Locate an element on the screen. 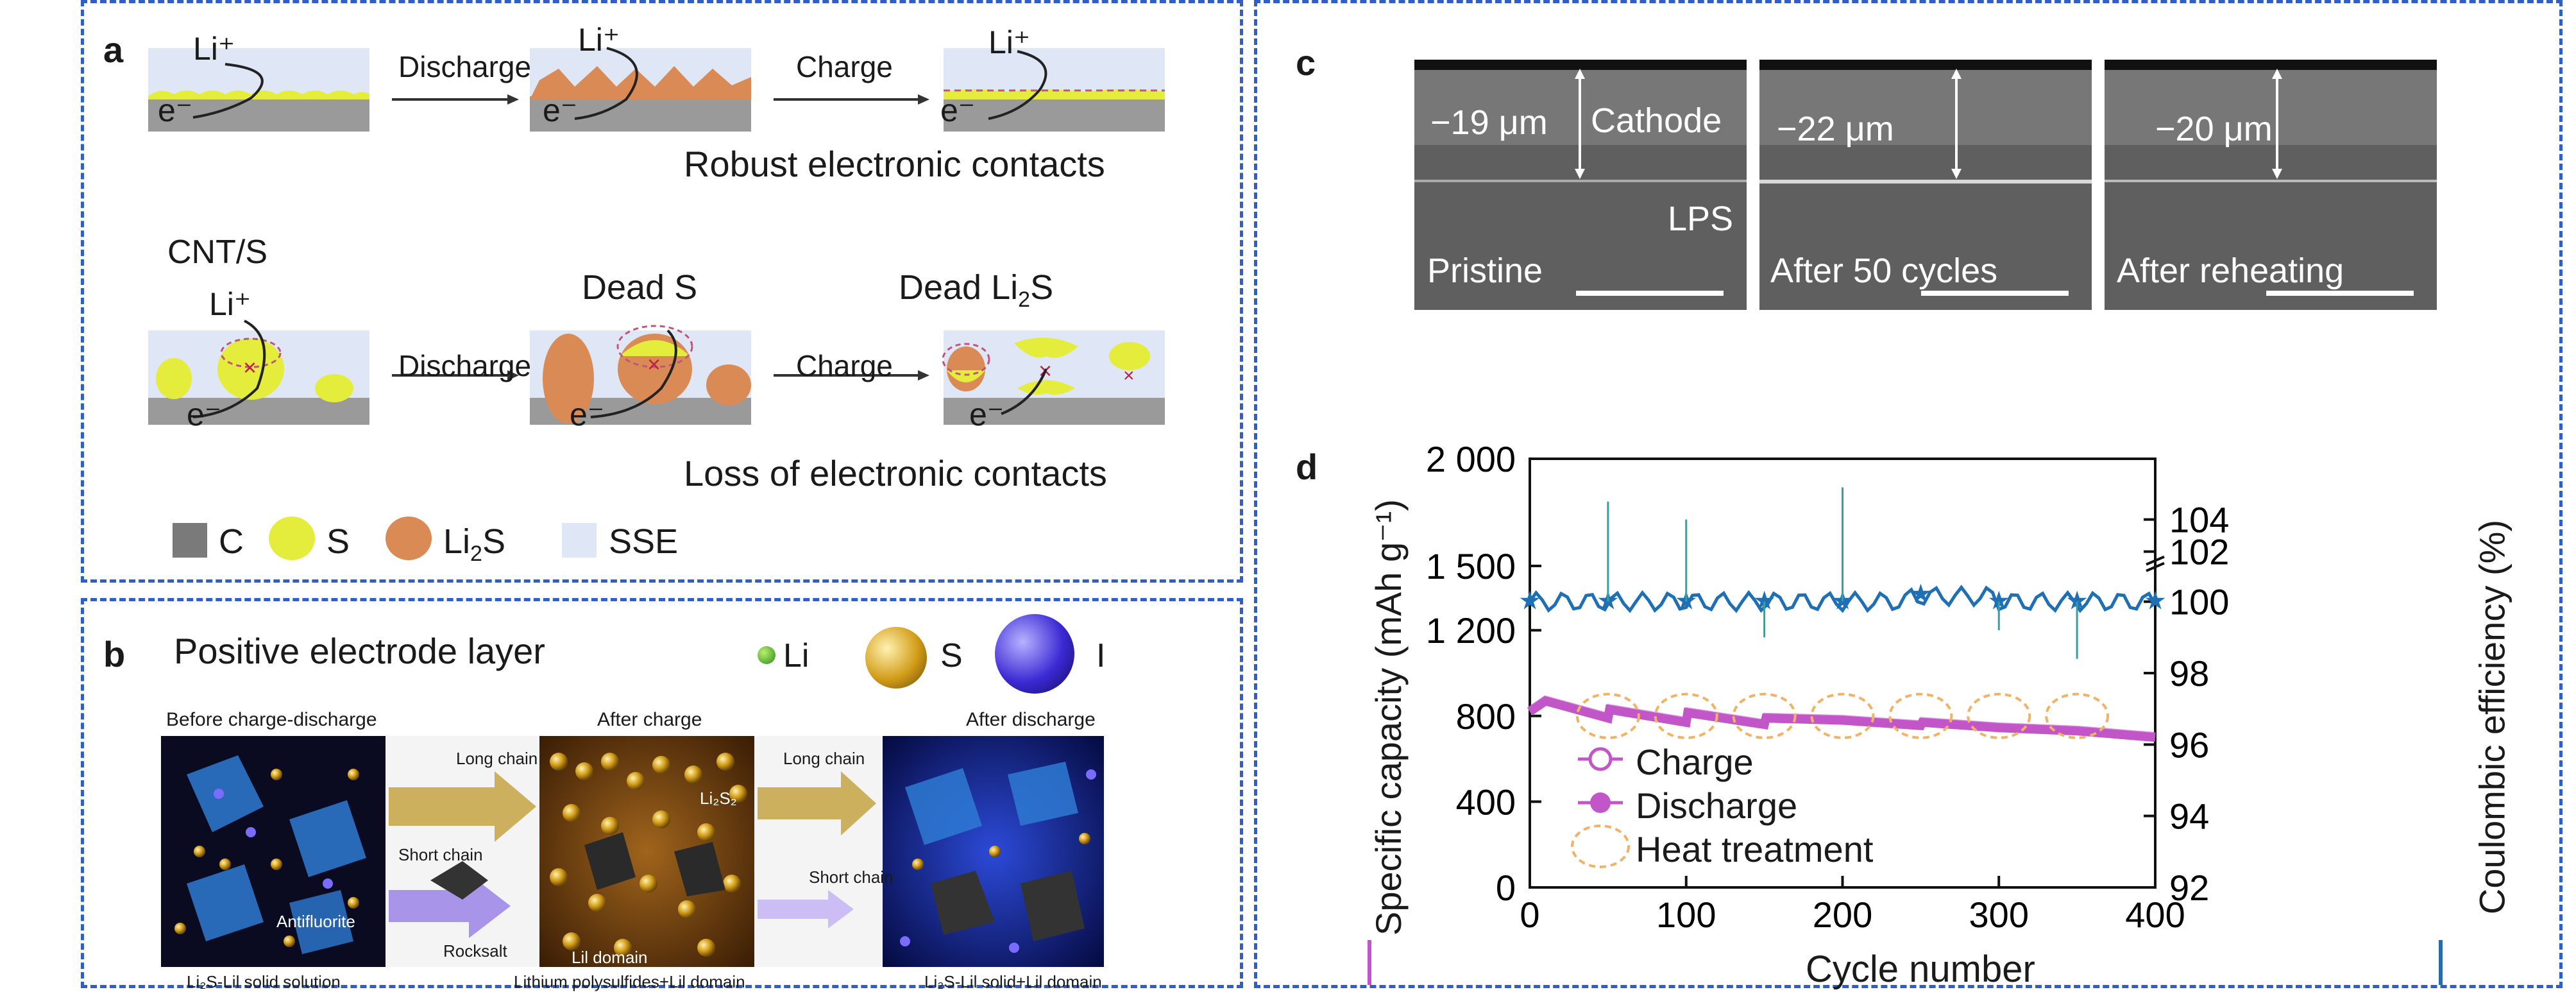 The image size is (2576, 992). legend-charge-marker is located at coordinates (1600, 759).